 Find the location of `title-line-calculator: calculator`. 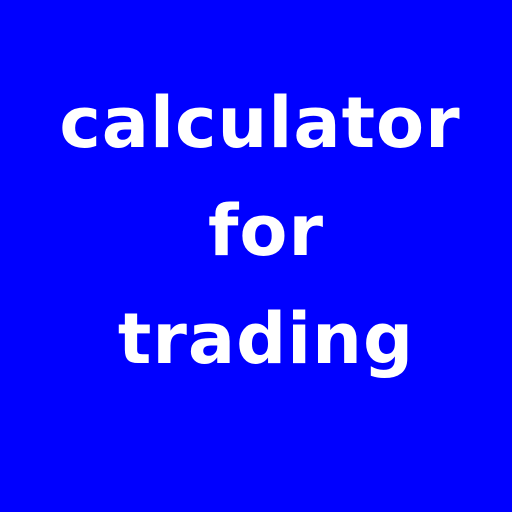

title-line-calculator: calculator is located at coordinates (260, 123).